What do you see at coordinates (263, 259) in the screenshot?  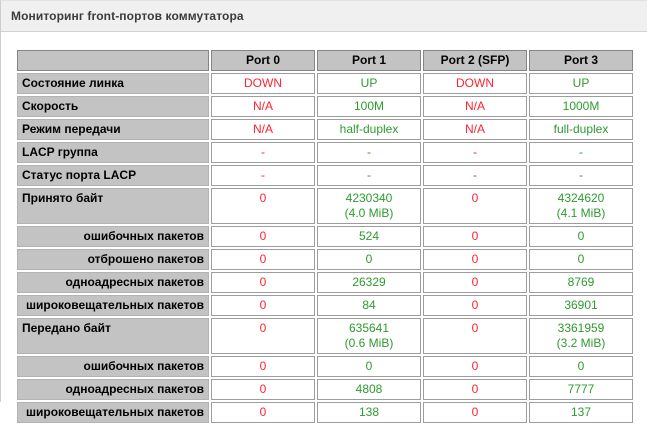 I see `cell-rx-dropped-port0: 0` at bounding box center [263, 259].